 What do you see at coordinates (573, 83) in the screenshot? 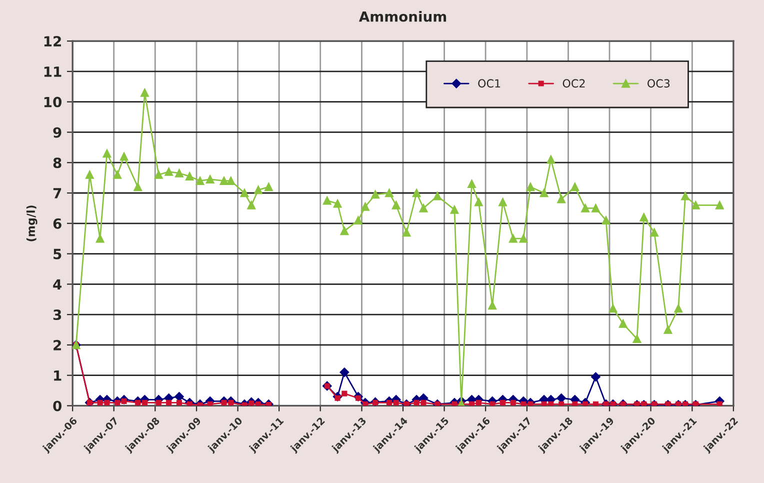
I see `legend-label: OC2` at bounding box center [573, 83].